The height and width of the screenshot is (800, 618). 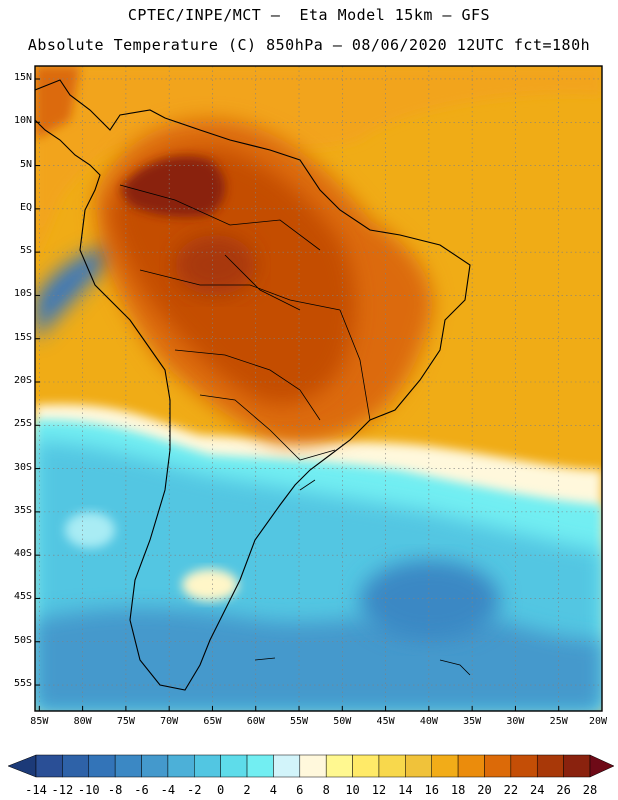 What do you see at coordinates (169, 721) in the screenshot?
I see `lon-label: 70W` at bounding box center [169, 721].